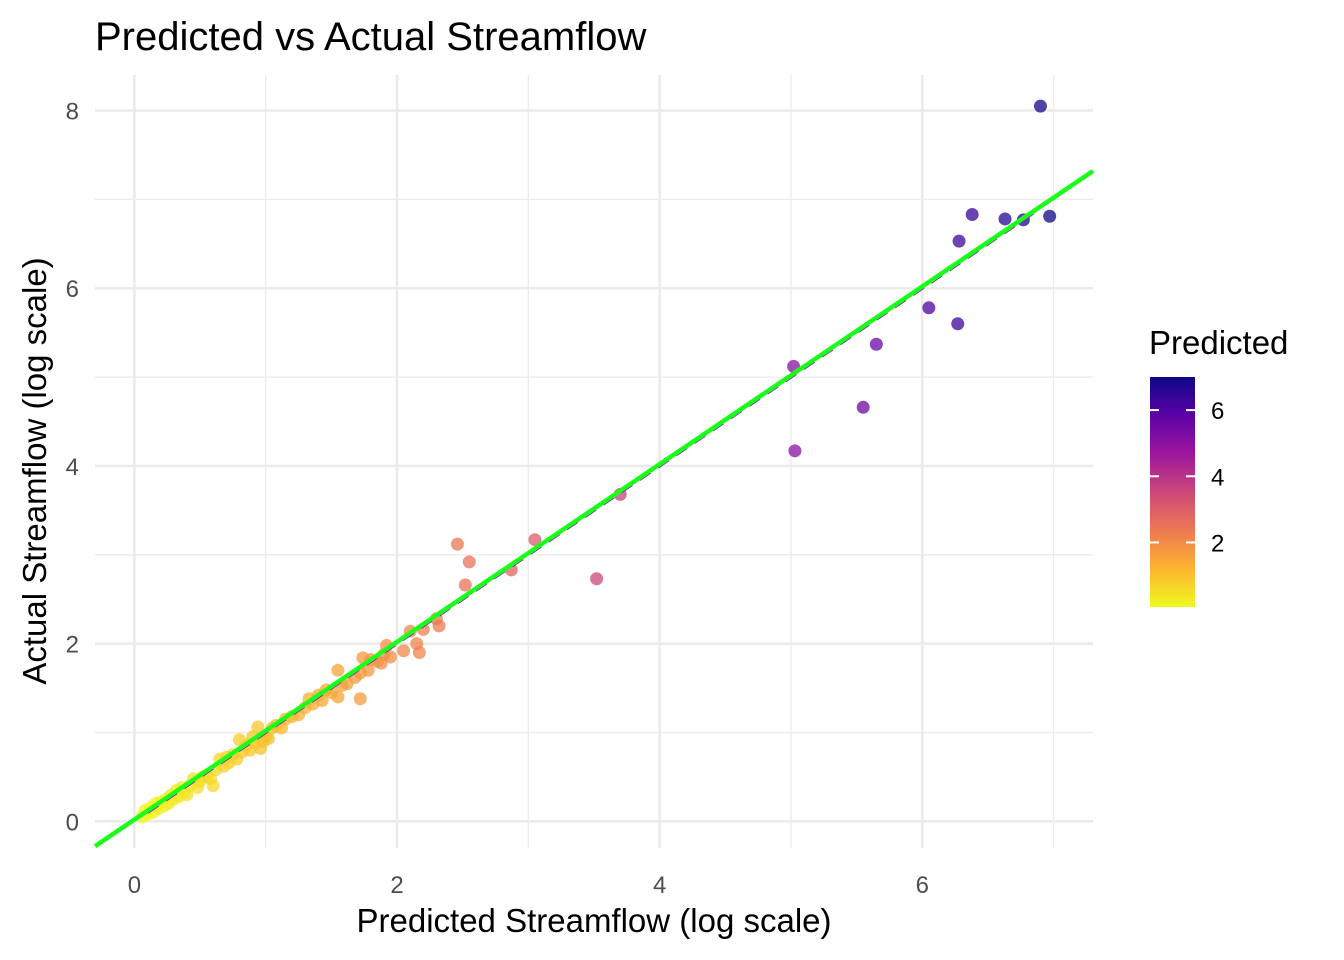 This screenshot has height=960, width=1344. What do you see at coordinates (72, 645) in the screenshot?
I see `y-tick-label: 2` at bounding box center [72, 645].